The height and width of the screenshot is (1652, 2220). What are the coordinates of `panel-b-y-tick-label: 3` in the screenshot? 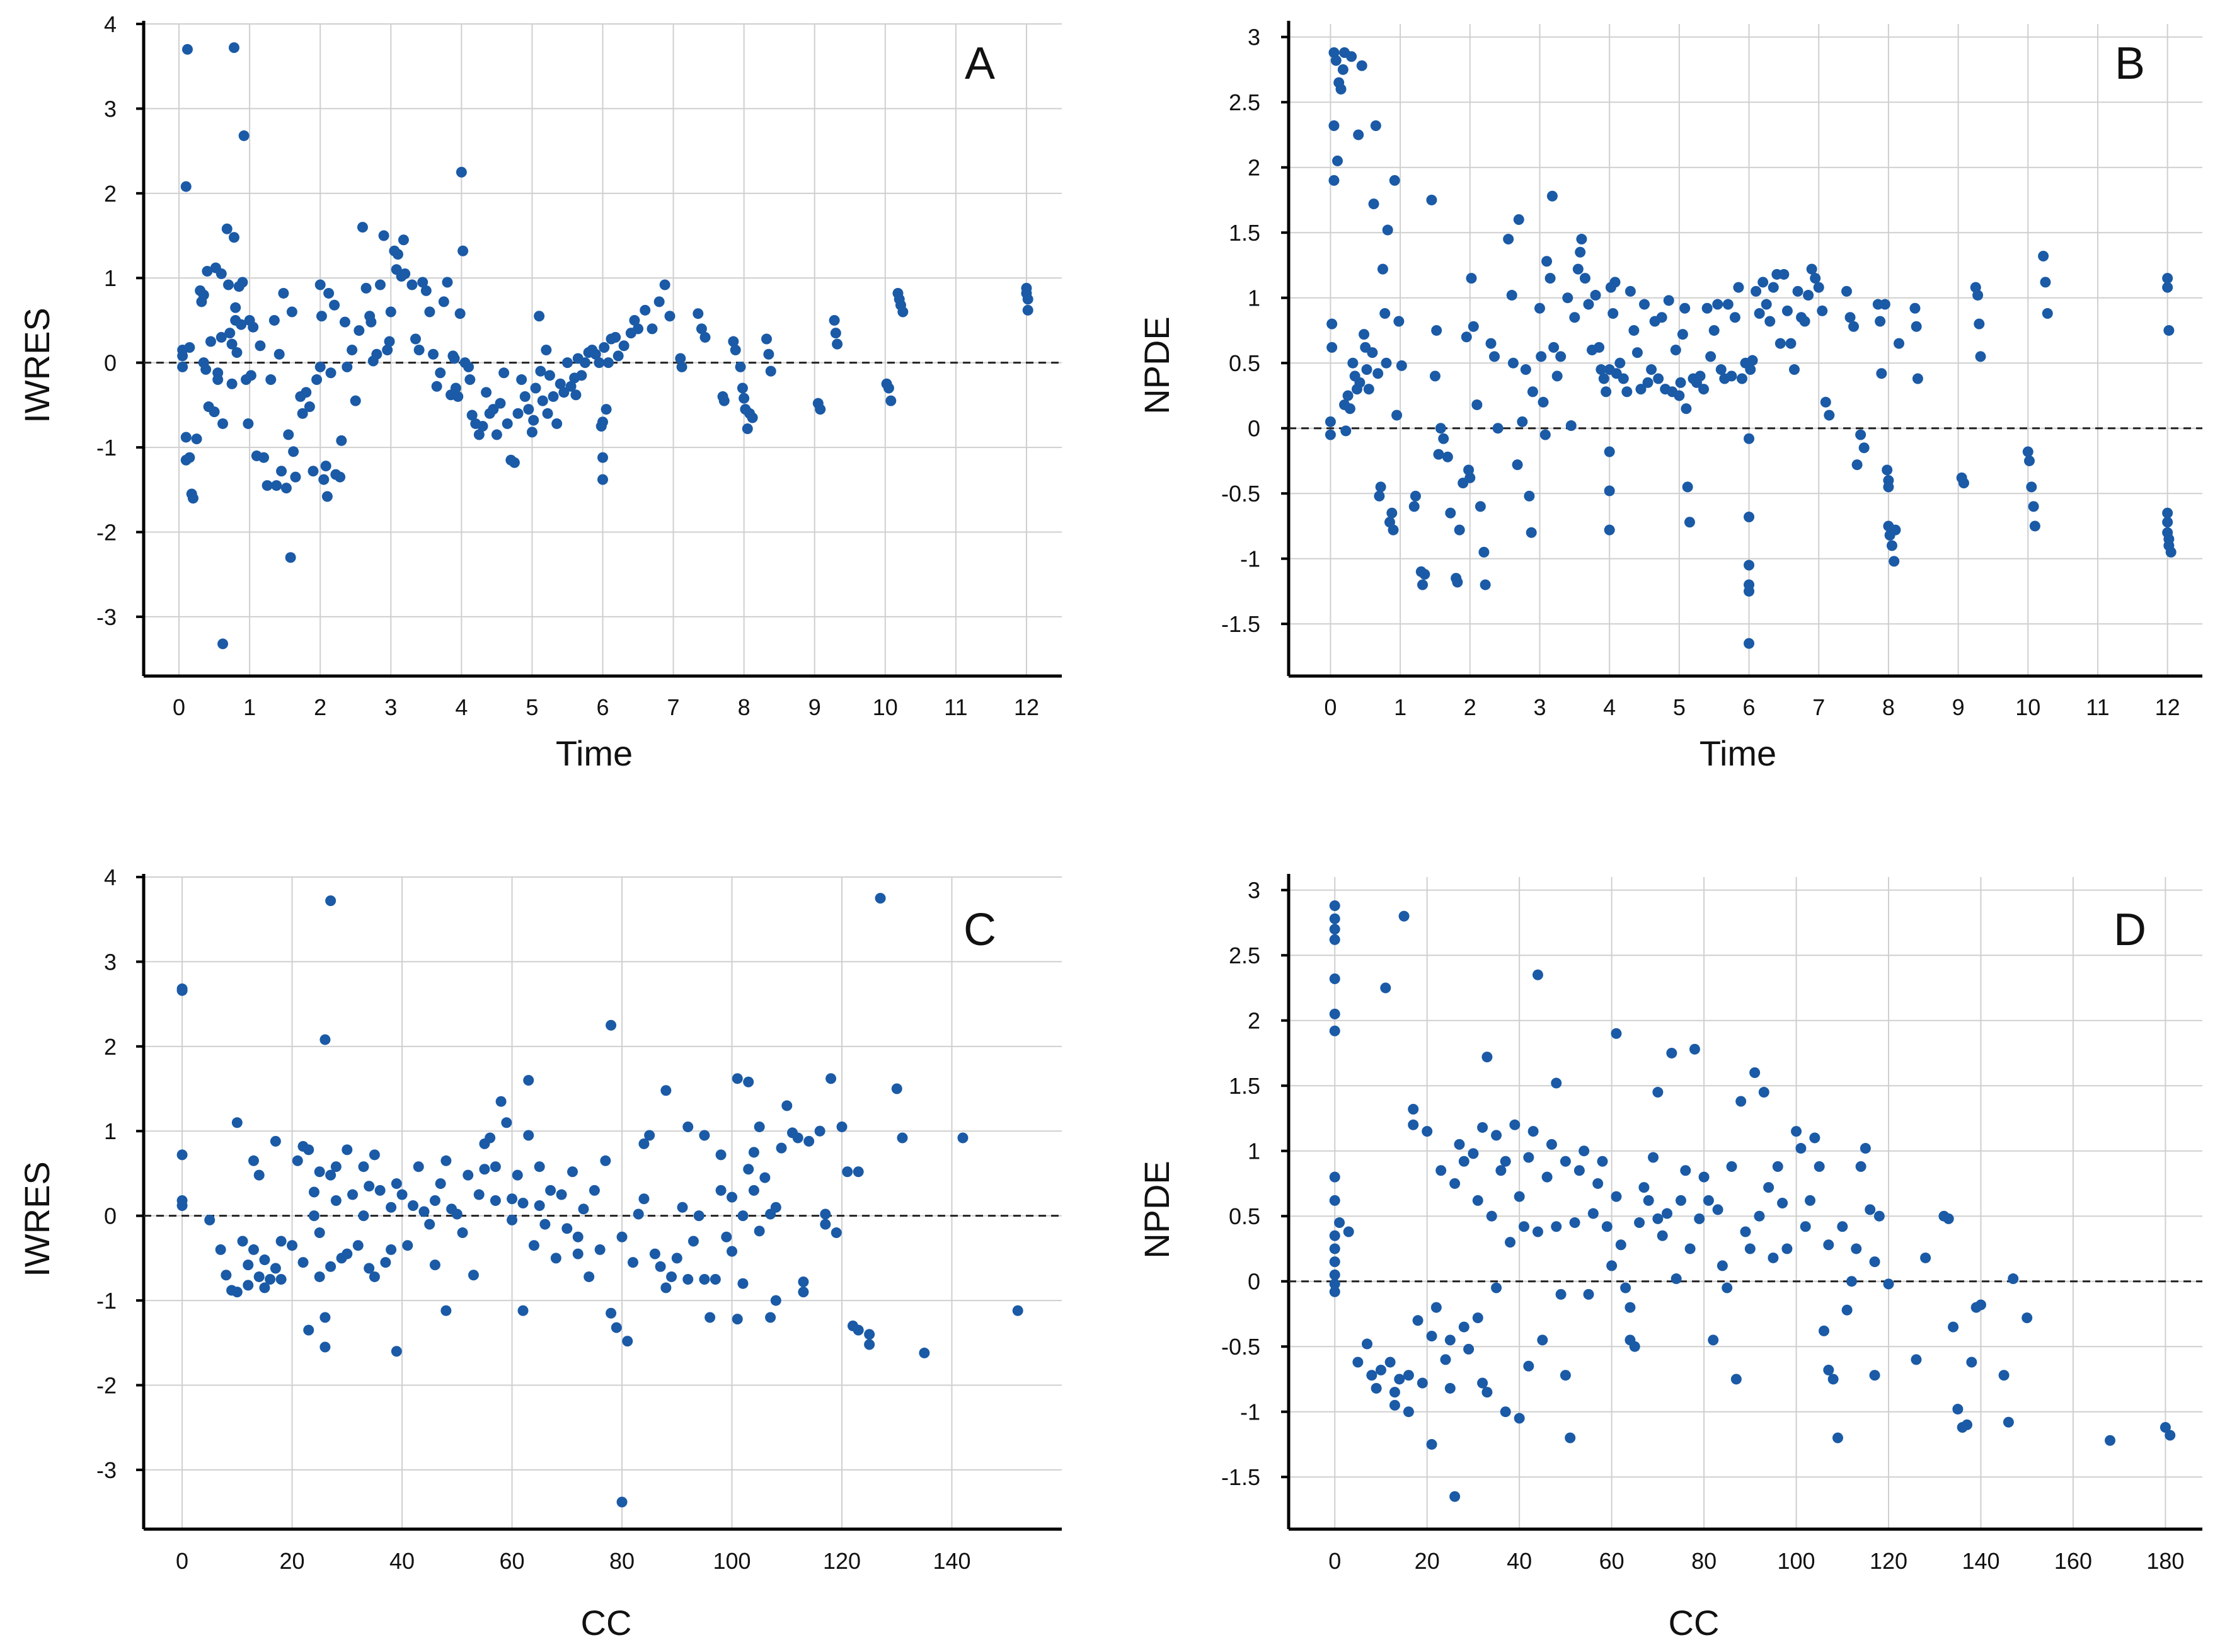 It's located at (1254, 37).